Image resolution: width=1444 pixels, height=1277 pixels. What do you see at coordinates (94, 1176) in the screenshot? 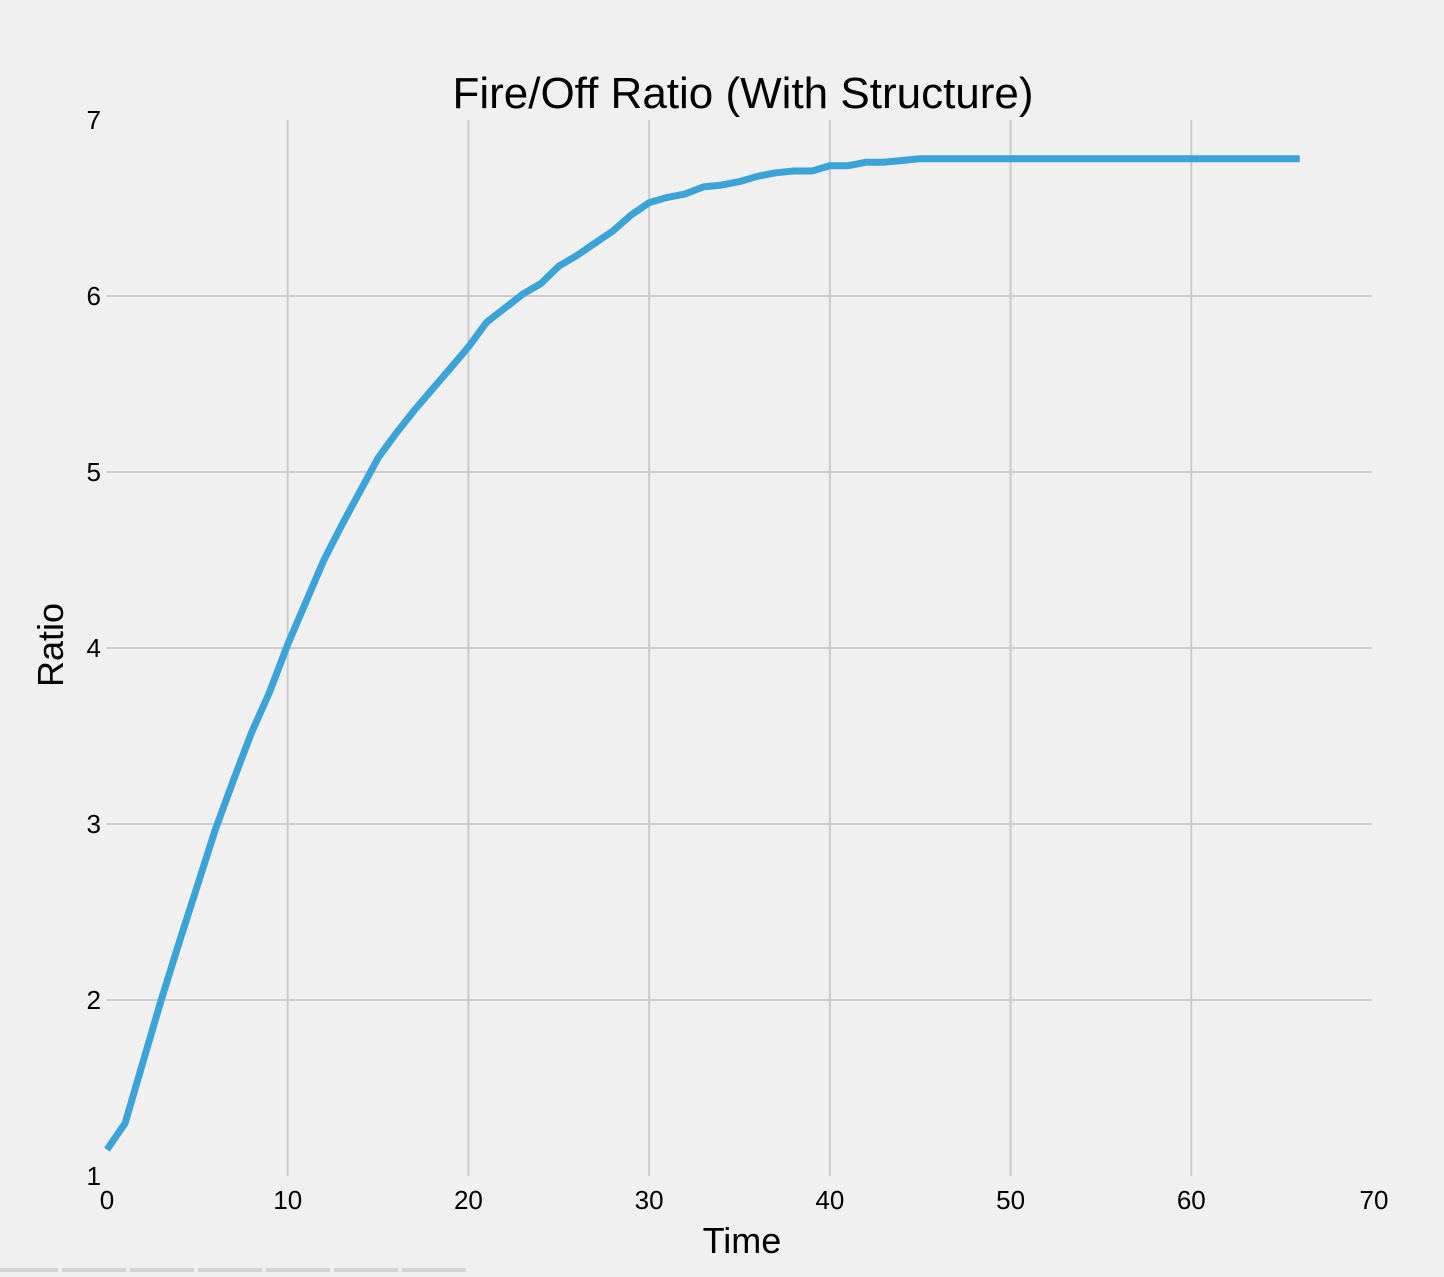
I see `y-tick-label: 1` at bounding box center [94, 1176].